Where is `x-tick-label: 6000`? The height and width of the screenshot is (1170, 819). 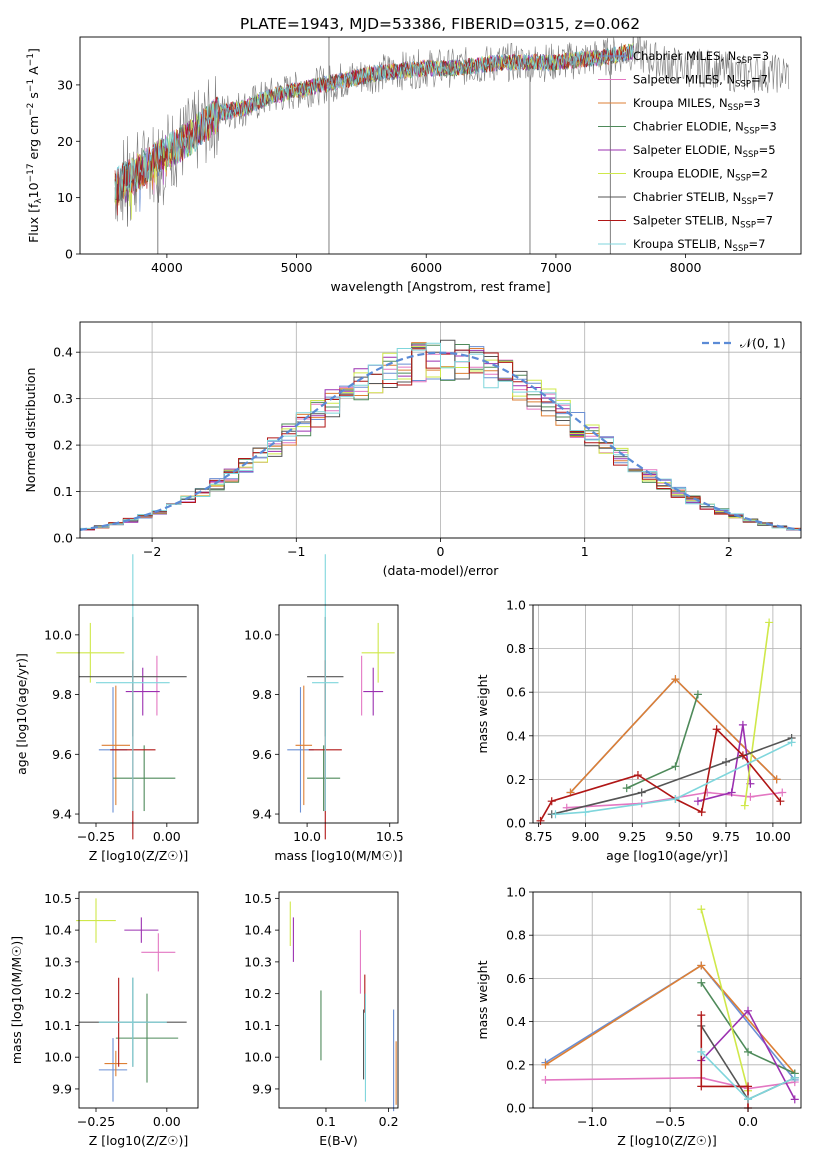 x-tick-label: 6000 is located at coordinates (426, 267).